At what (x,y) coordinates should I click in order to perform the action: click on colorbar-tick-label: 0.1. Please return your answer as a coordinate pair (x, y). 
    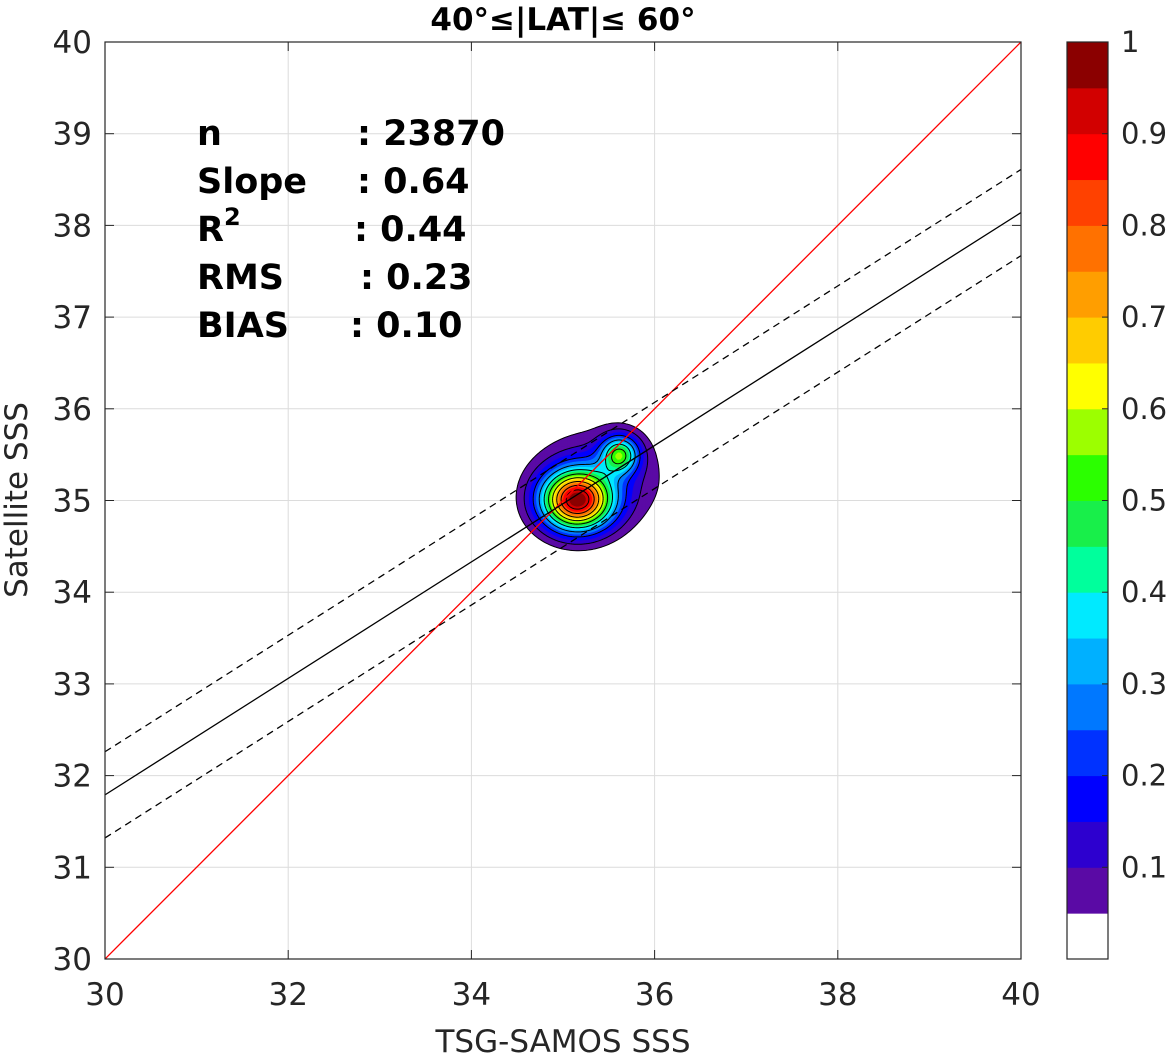
    Looking at the image, I should click on (1144, 867).